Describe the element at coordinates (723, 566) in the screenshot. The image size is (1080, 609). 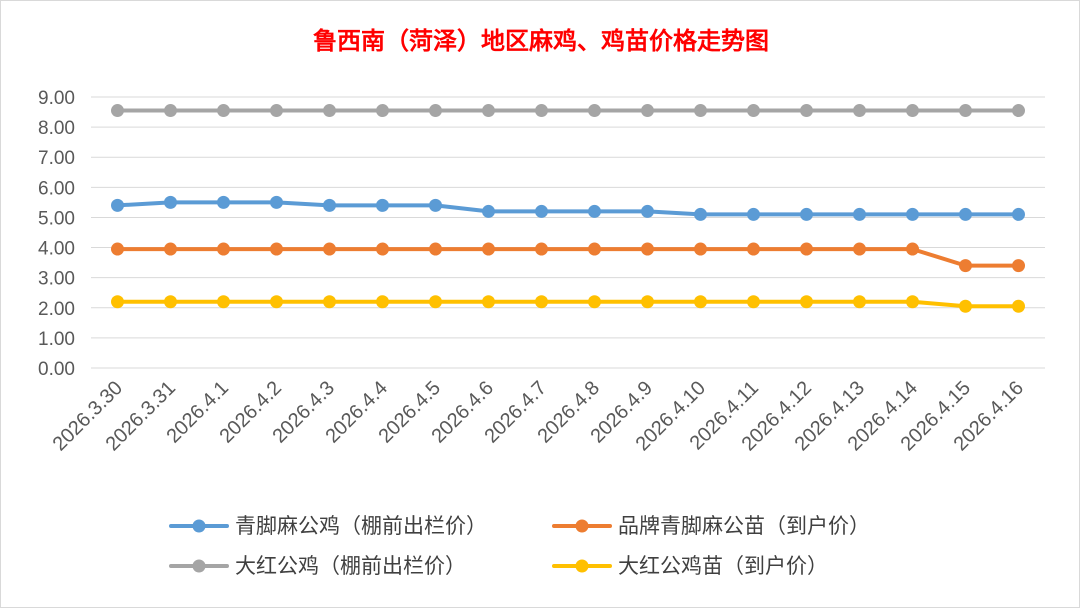
I see `legend-label: 大红公鸡苗（到户价）` at that location.